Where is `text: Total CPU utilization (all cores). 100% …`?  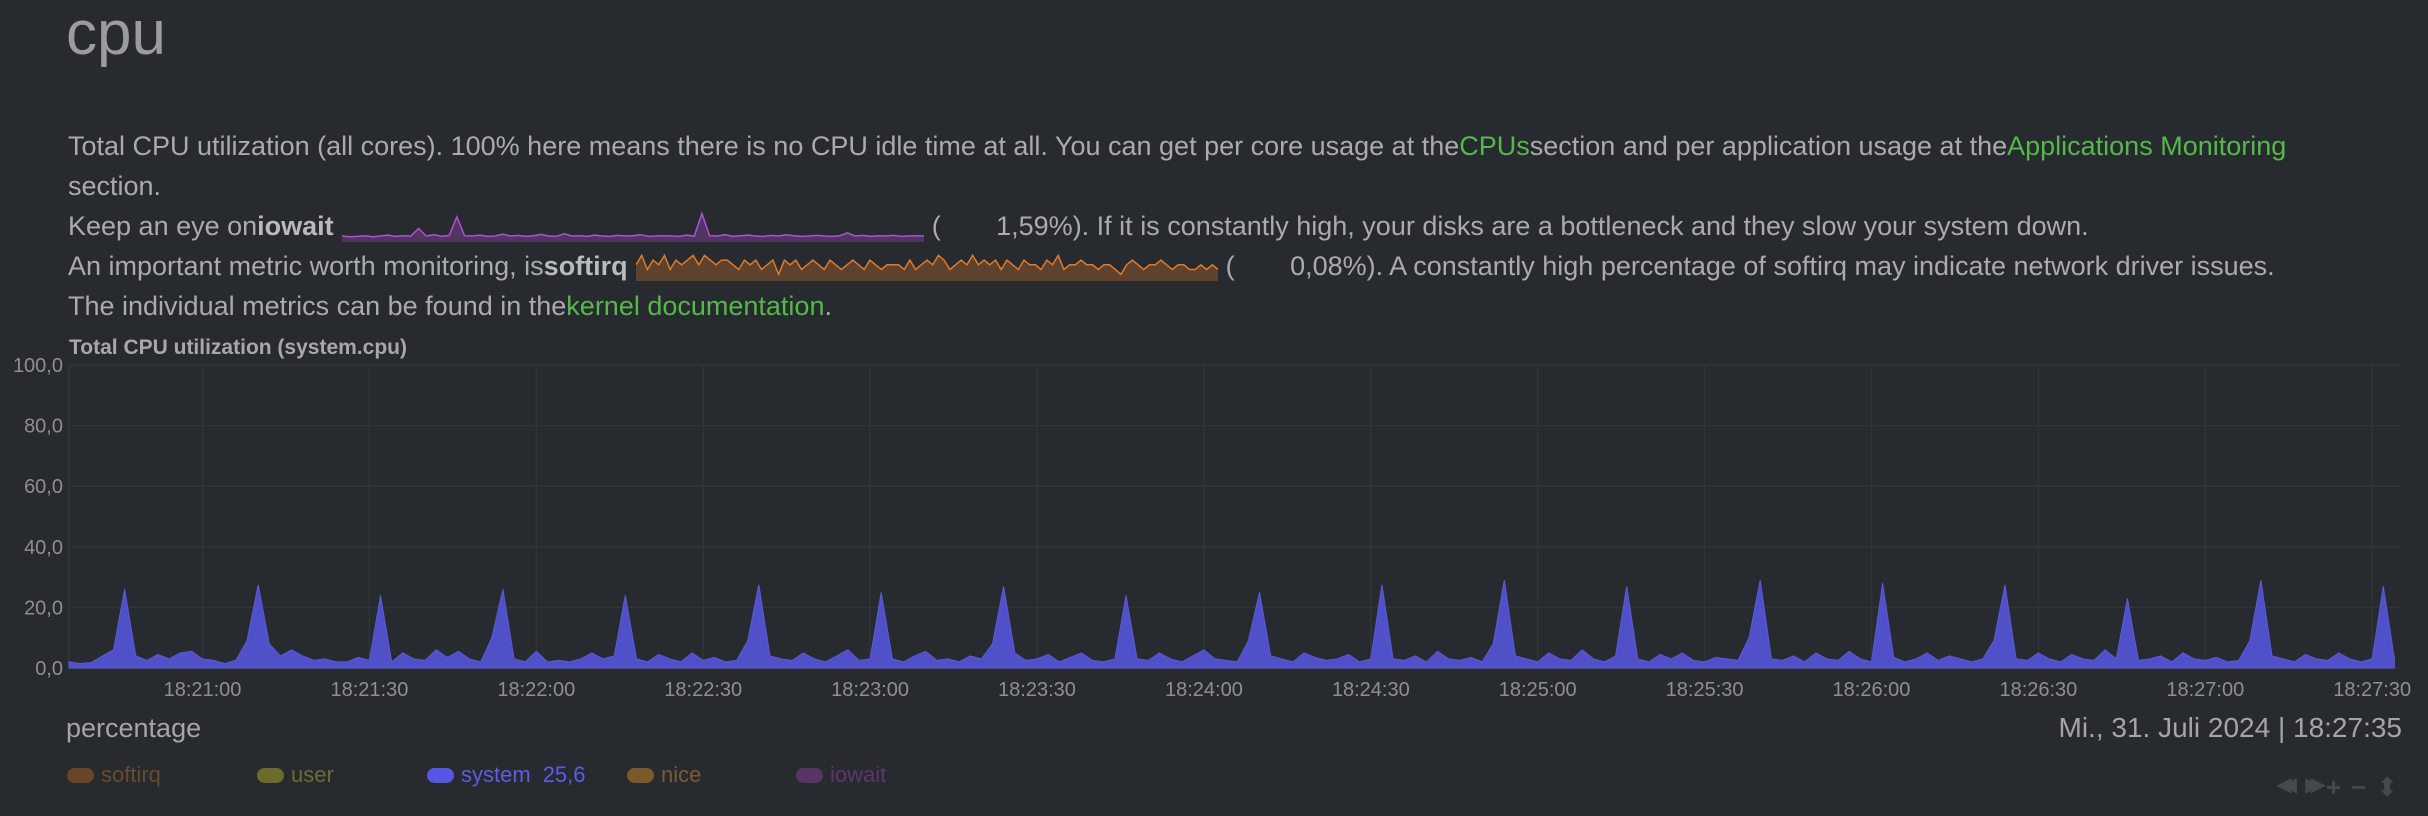
text: Total CPU utilization (all cores). 100% … is located at coordinates (764, 146).